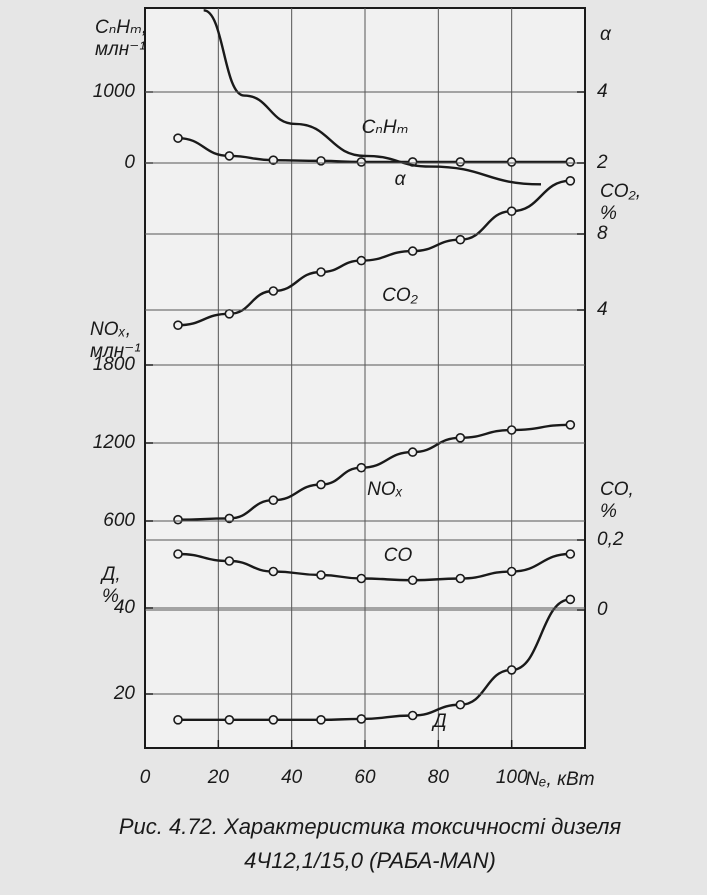 The width and height of the screenshot is (707, 895). I want to click on x-tick-label: 80, so click(439, 777).